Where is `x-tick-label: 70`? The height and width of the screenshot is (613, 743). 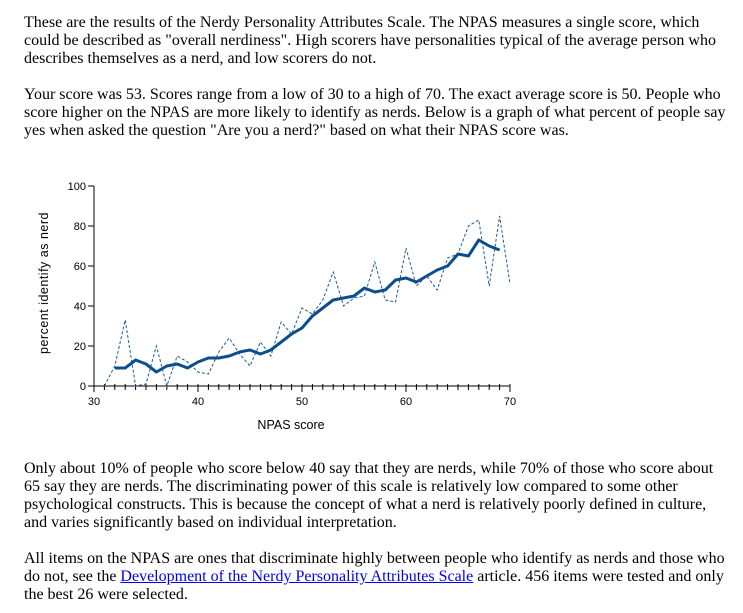
x-tick-label: 70 is located at coordinates (510, 402).